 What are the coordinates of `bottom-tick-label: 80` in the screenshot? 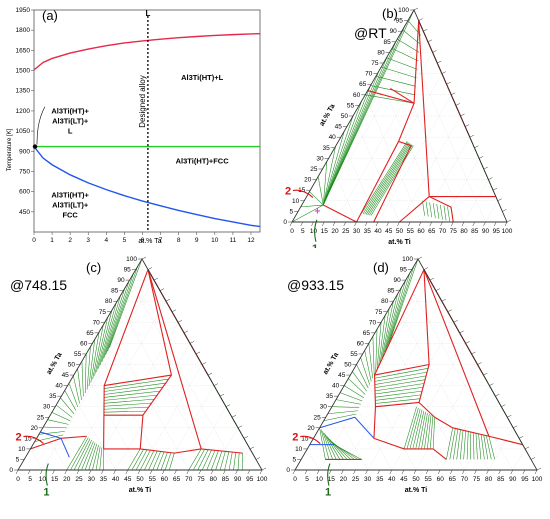 It's located at (489, 479).